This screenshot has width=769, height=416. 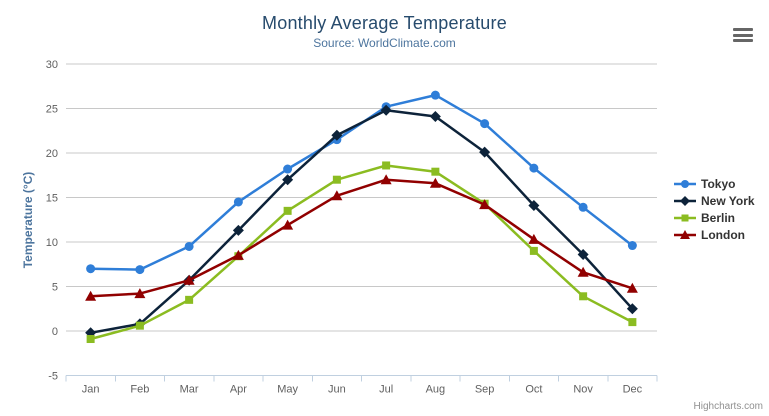 What do you see at coordinates (485, 390) in the screenshot?
I see `x-tick-label: Sep` at bounding box center [485, 390].